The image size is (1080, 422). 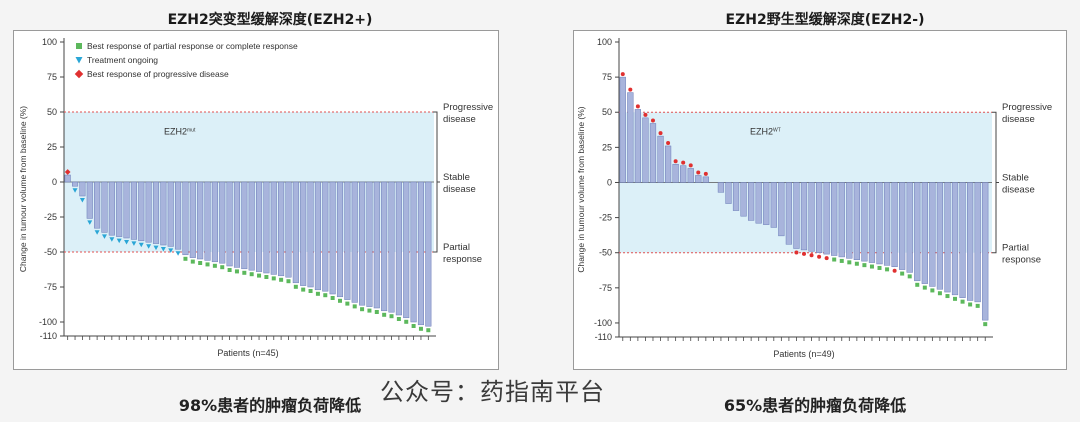 What do you see at coordinates (1015, 177) in the screenshot?
I see `zone-label-stable: Stable` at bounding box center [1015, 177].